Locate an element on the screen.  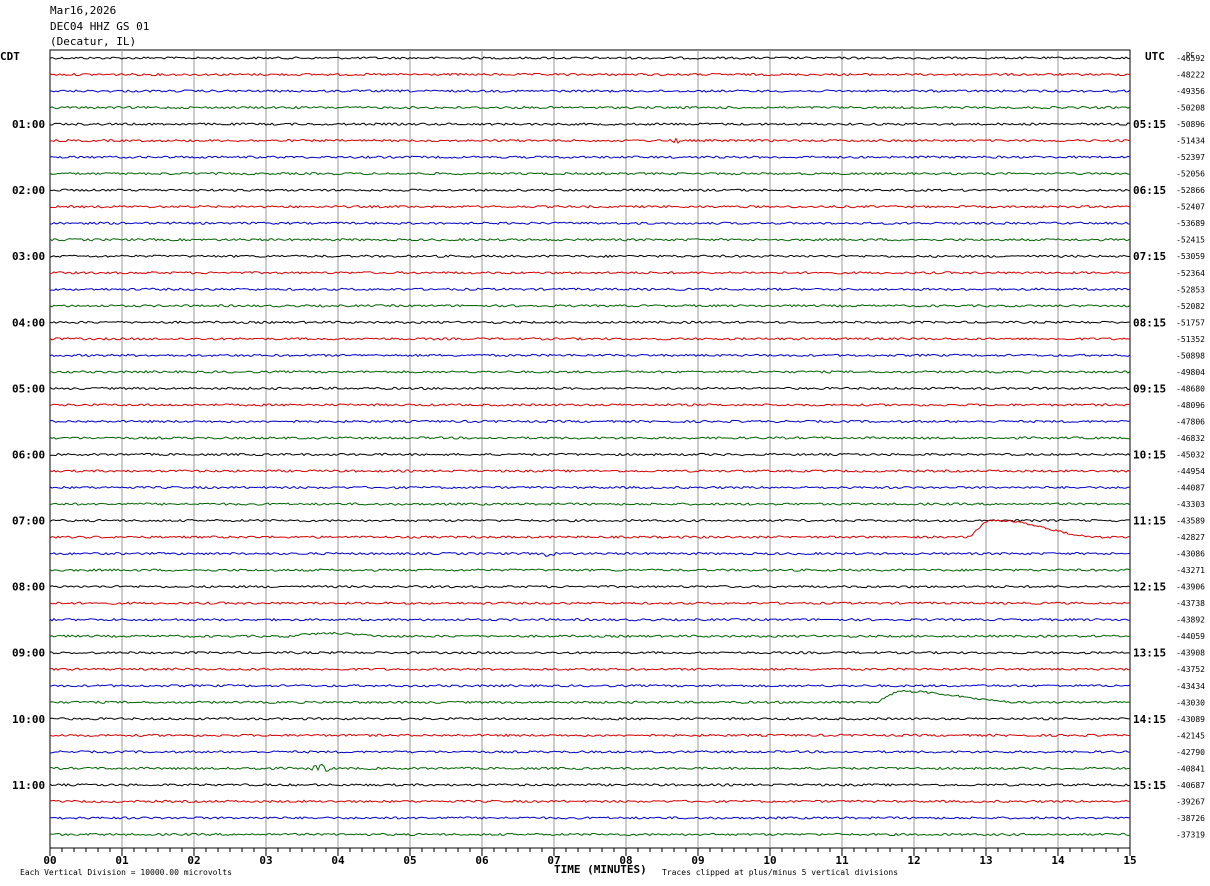
dc-offset-label: -43086 is located at coordinates (1190, 554).